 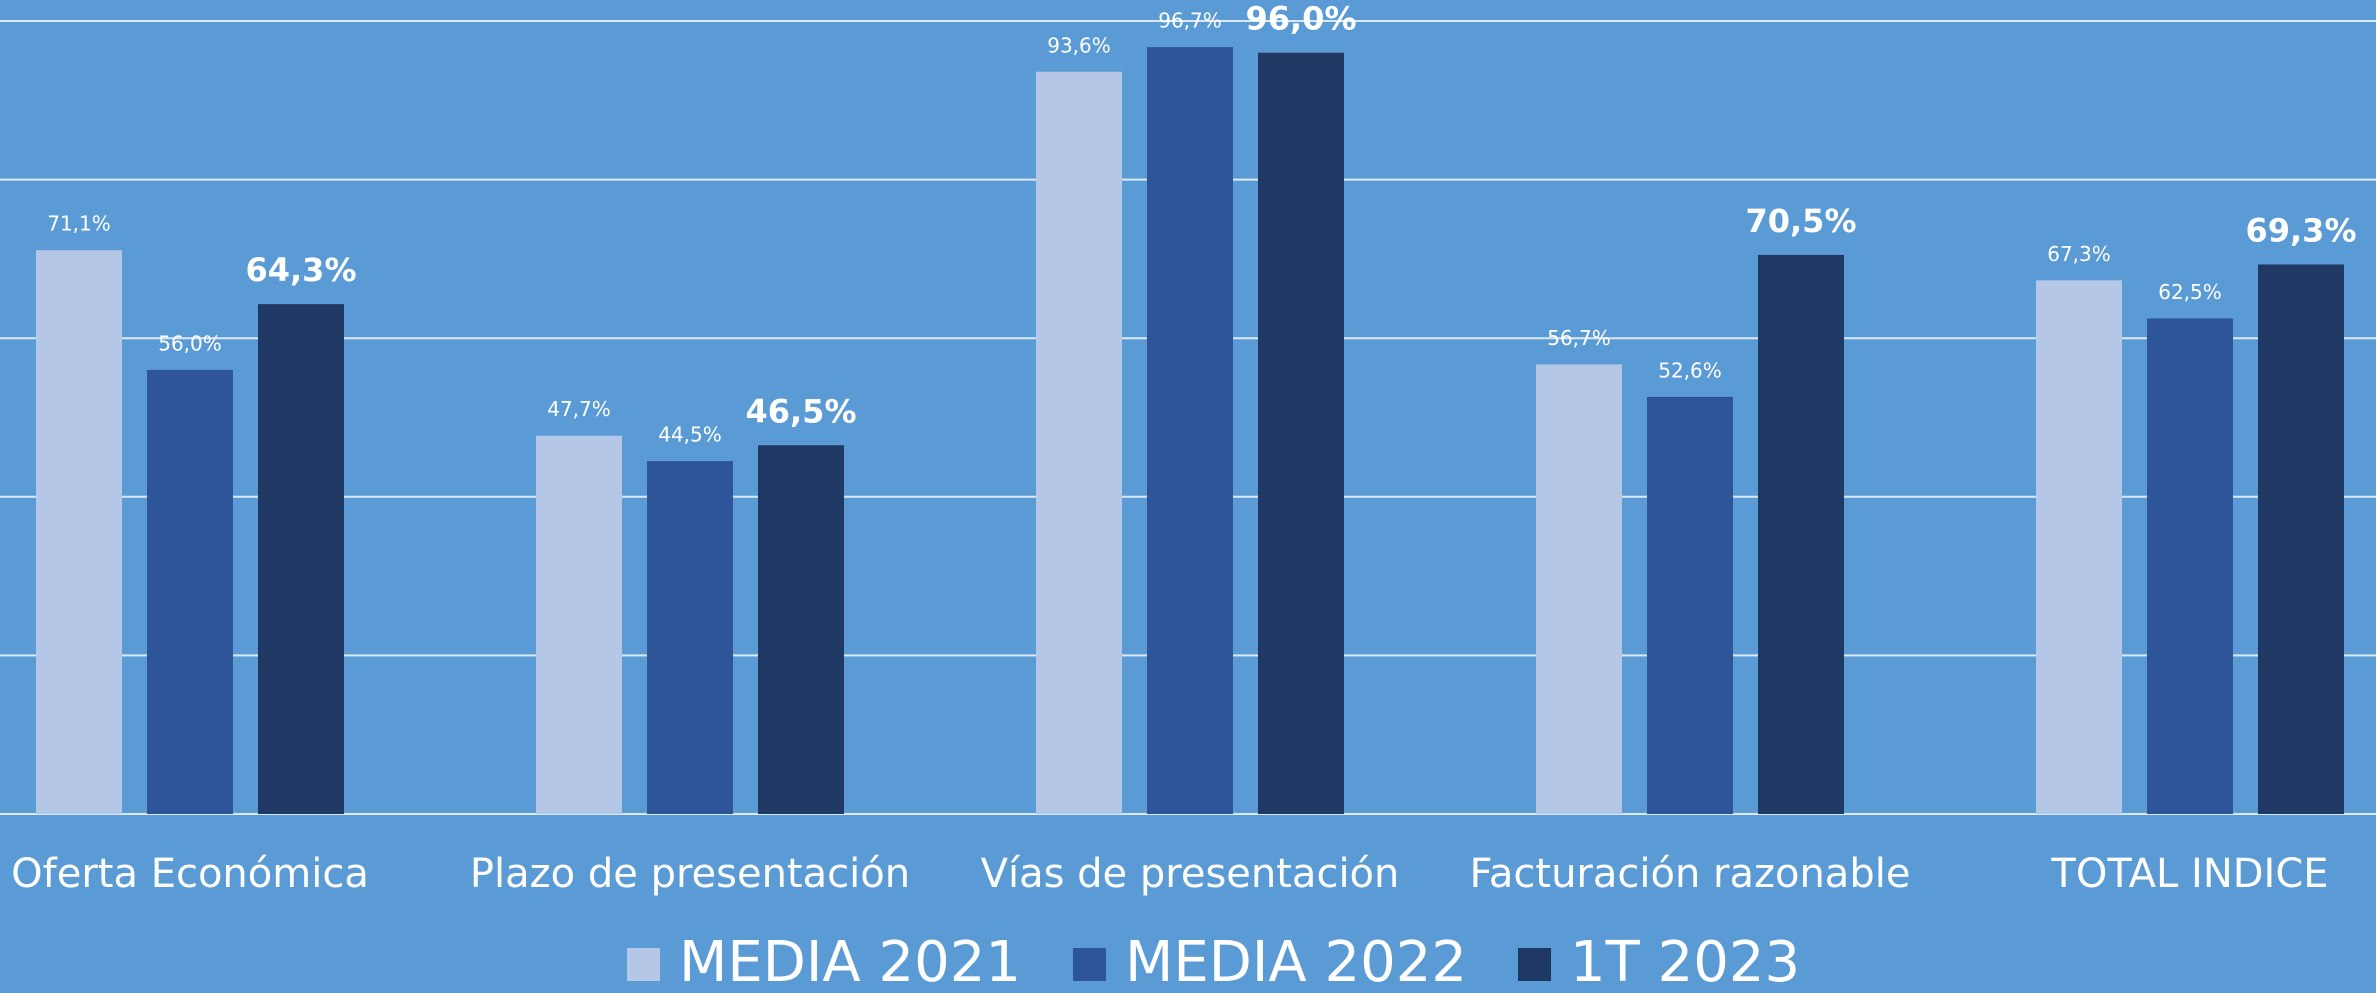 What do you see at coordinates (1800, 221) in the screenshot?
I see `data-label: 70,5%` at bounding box center [1800, 221].